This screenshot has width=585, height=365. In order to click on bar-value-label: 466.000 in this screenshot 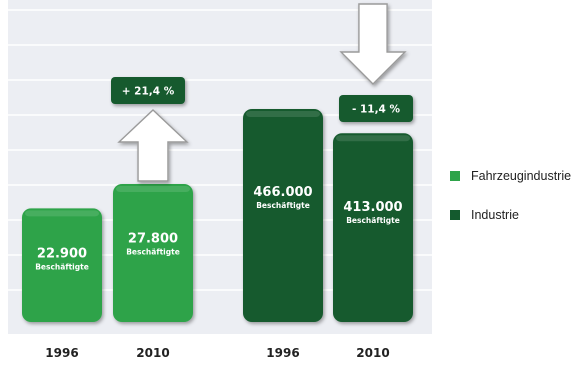, I will do `click(282, 192)`.